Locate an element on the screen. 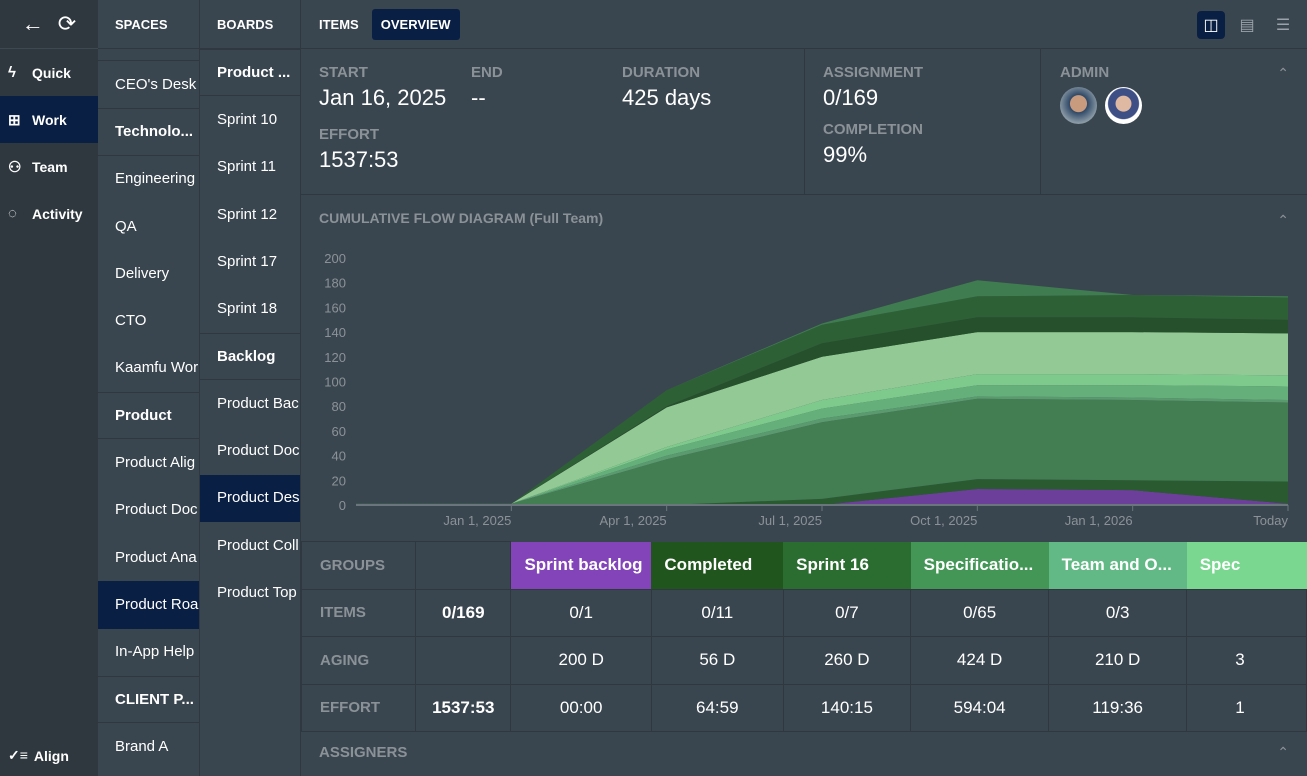  y-tick-label: 0 is located at coordinates (342, 505).